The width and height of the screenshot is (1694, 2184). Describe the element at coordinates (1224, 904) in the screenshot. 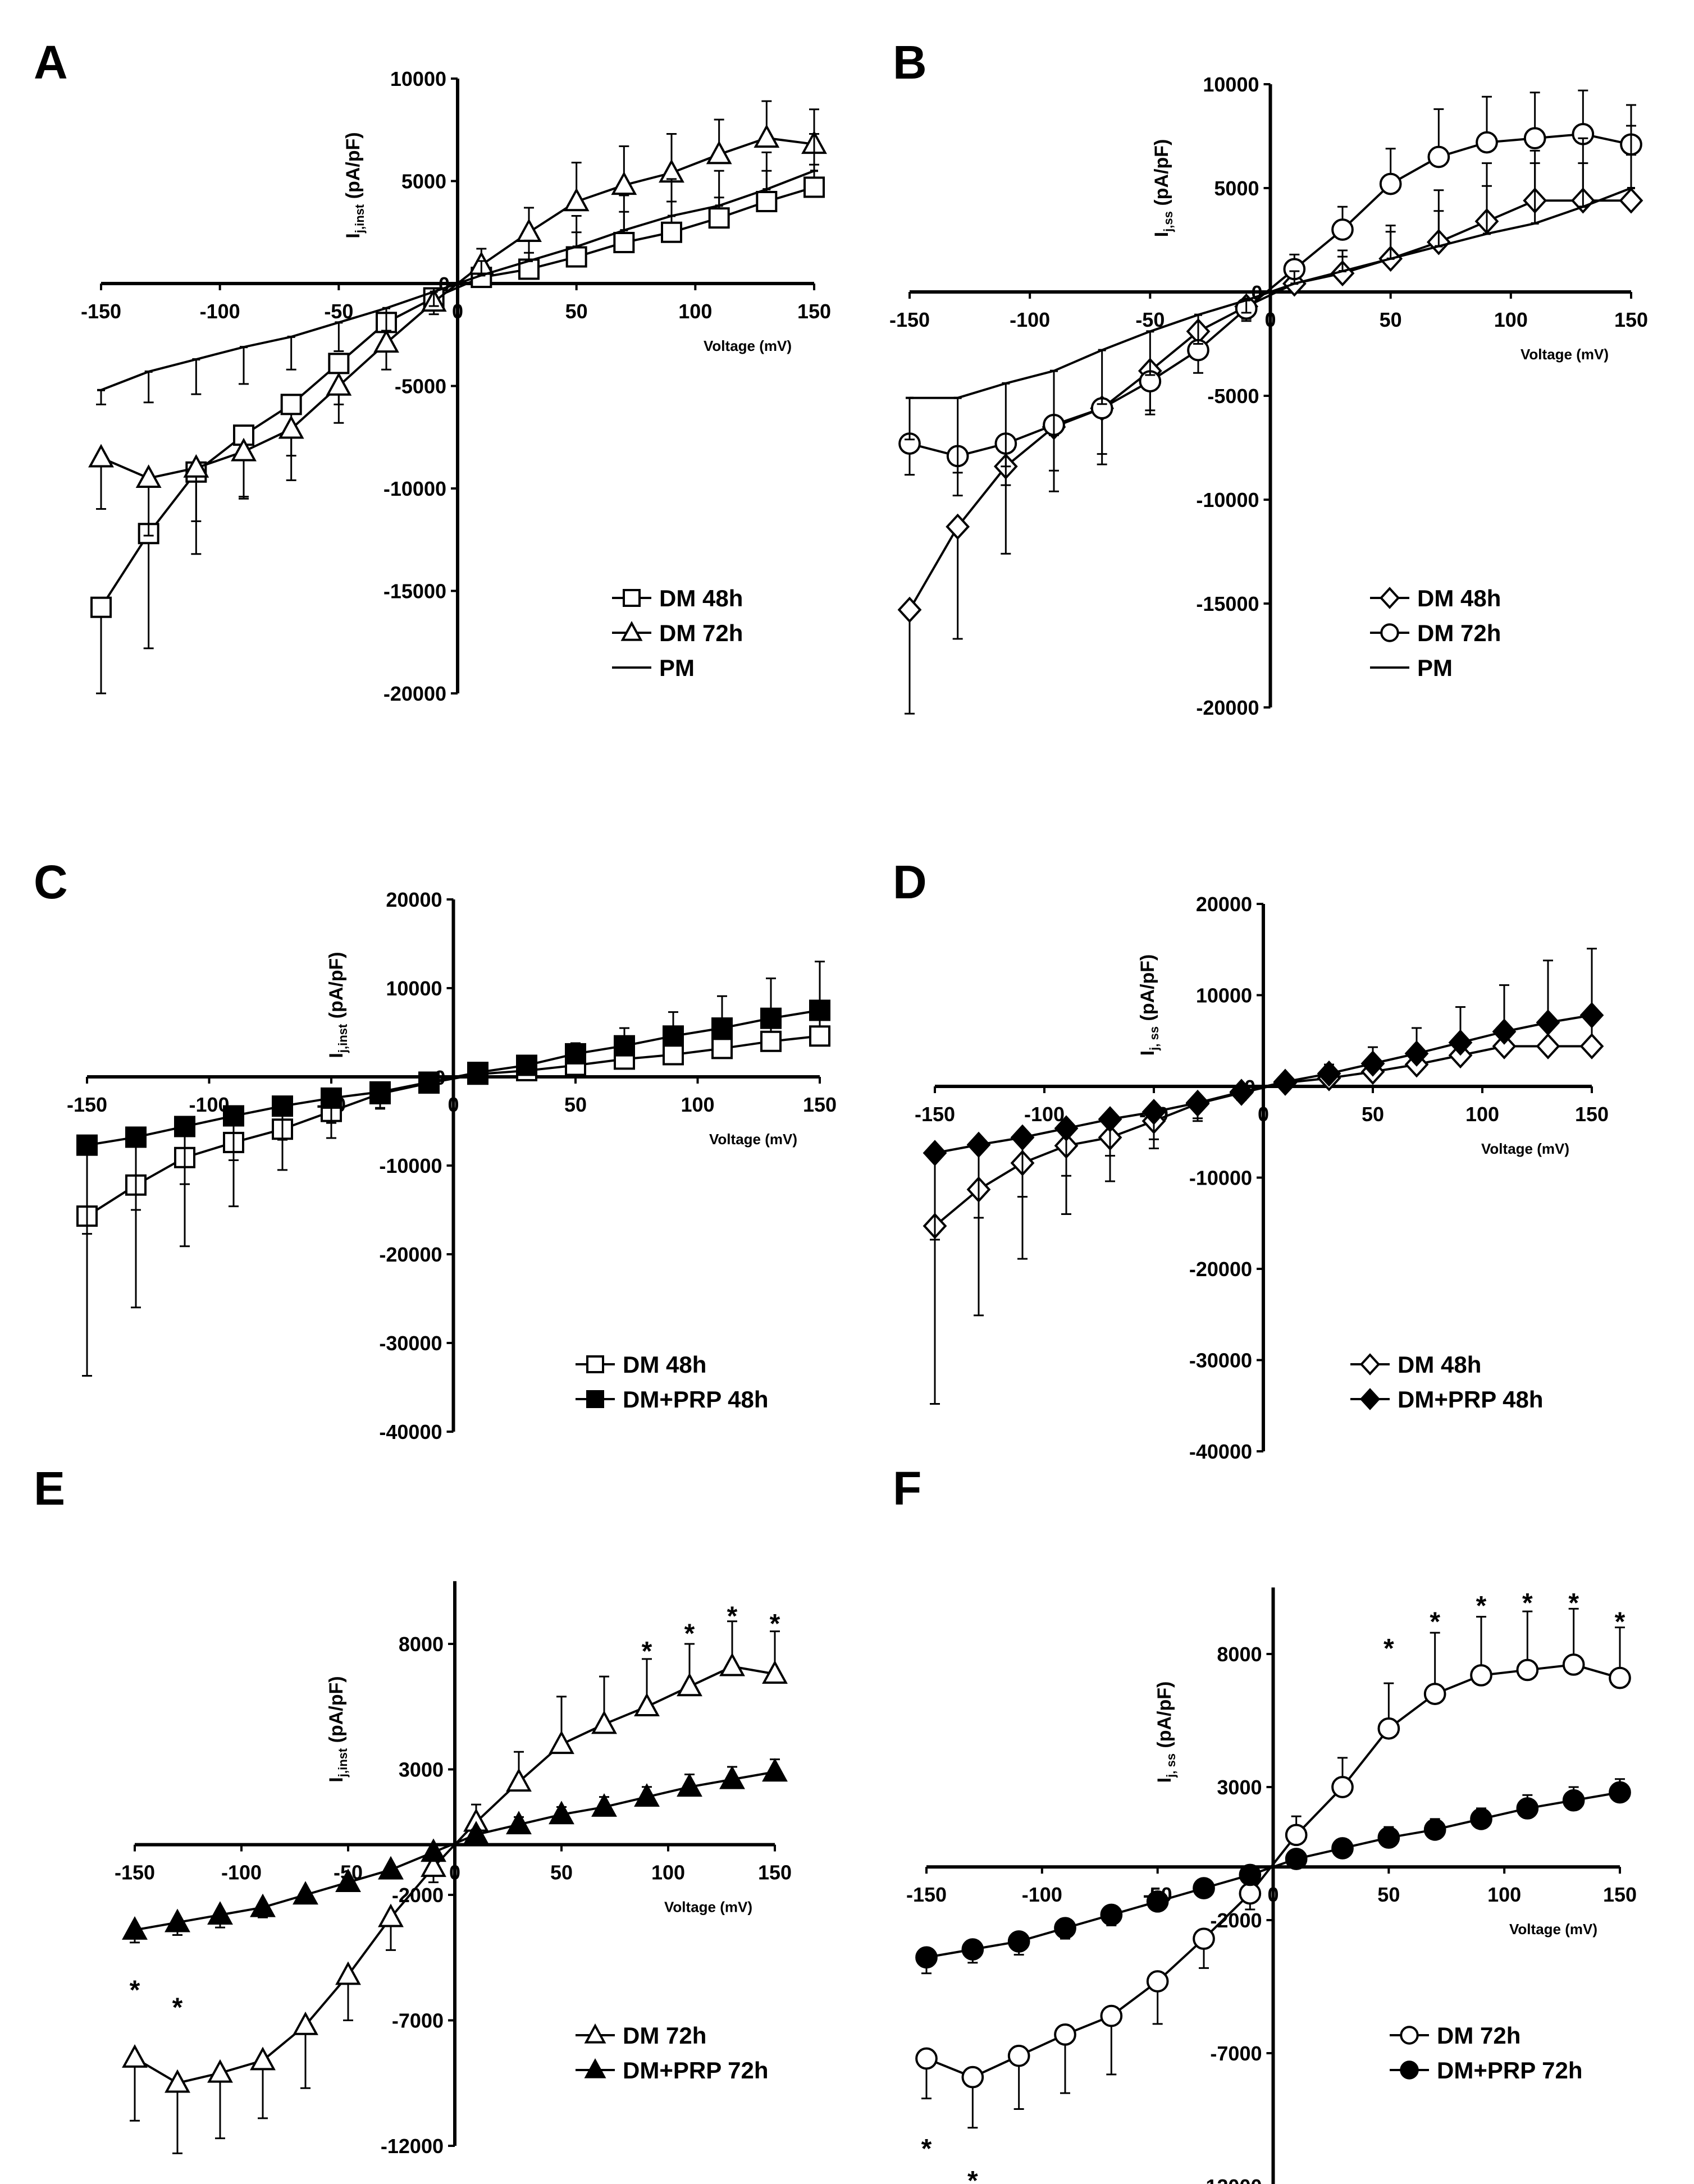

I see `y-tick-label: 20000` at that location.